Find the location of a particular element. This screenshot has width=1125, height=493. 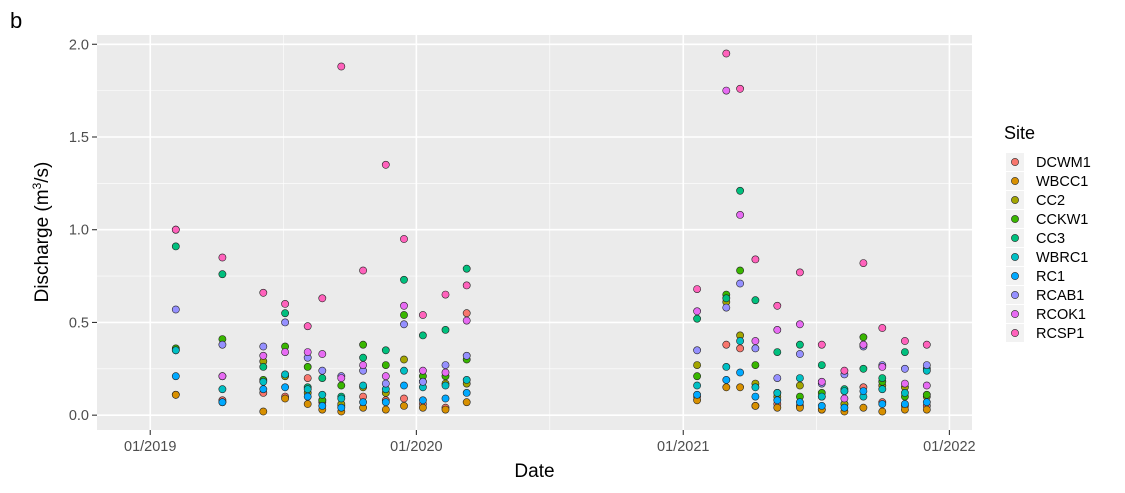

panel-label: b is located at coordinates (16, 20).